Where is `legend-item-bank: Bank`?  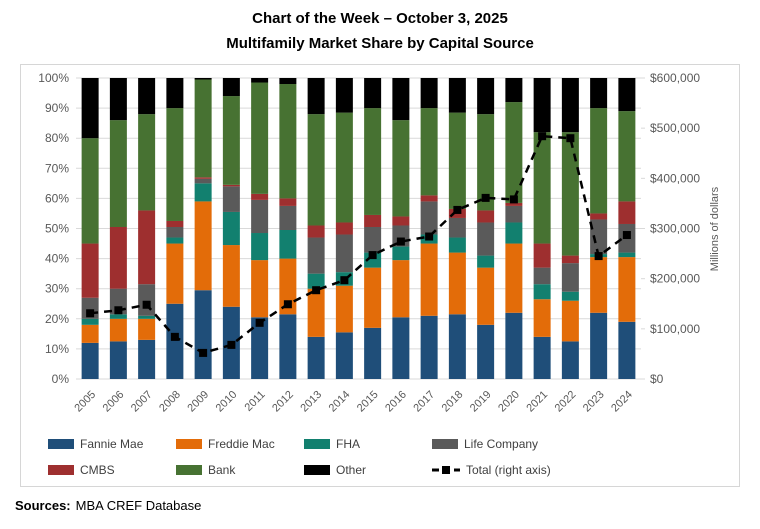 legend-item-bank: Bank is located at coordinates (240, 470).